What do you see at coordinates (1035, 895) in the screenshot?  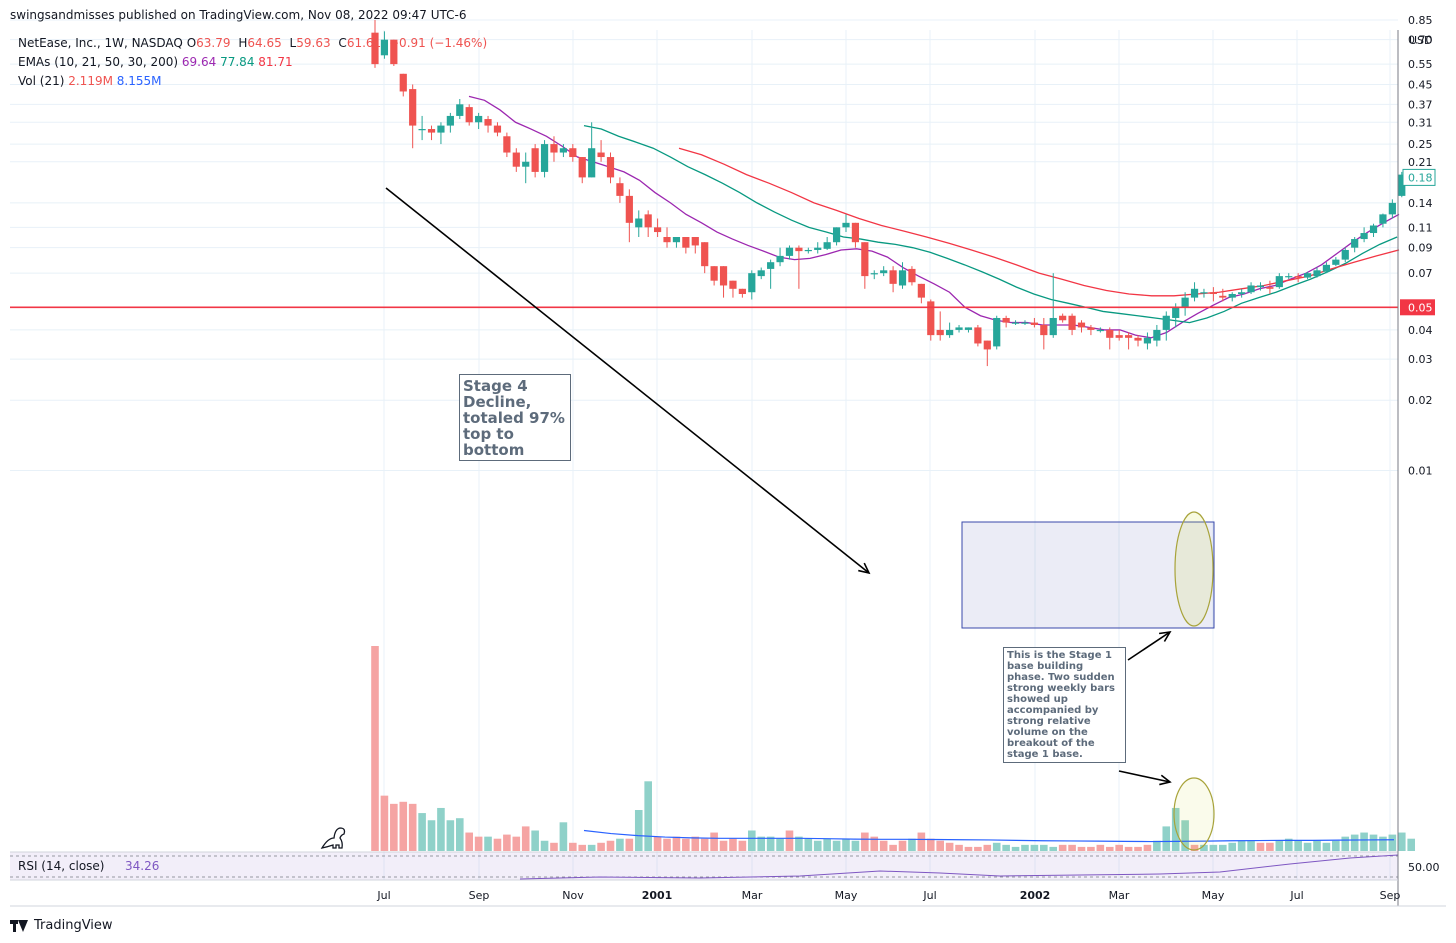 I see `x-tick-label: 2002` at bounding box center [1035, 895].